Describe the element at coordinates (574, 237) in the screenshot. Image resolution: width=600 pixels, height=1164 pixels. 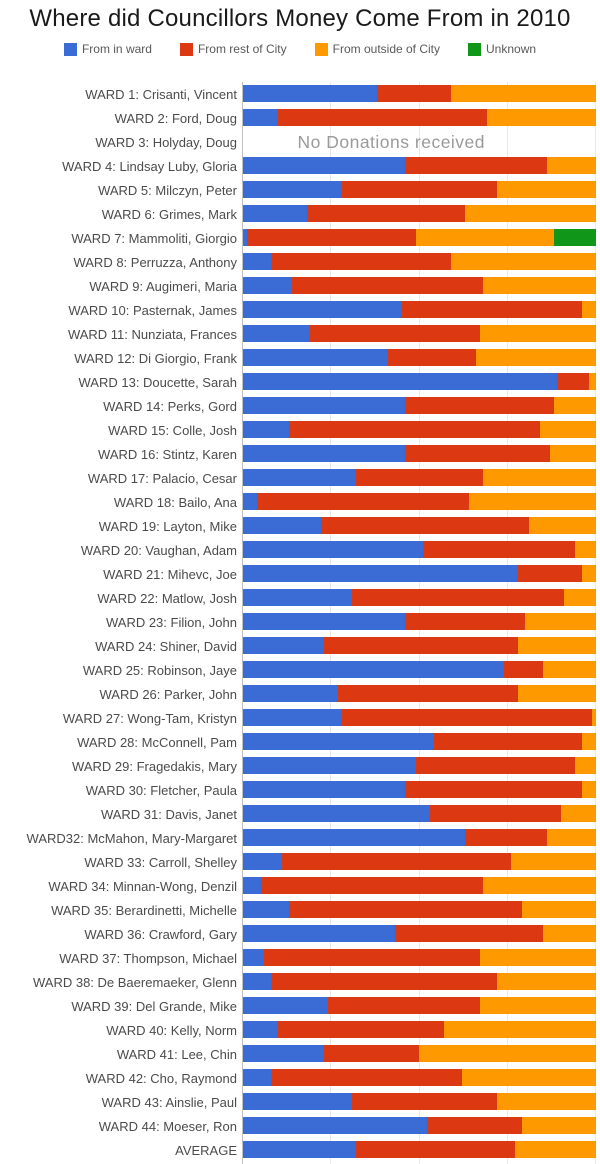
I see `bar-segment-unknown` at that location.